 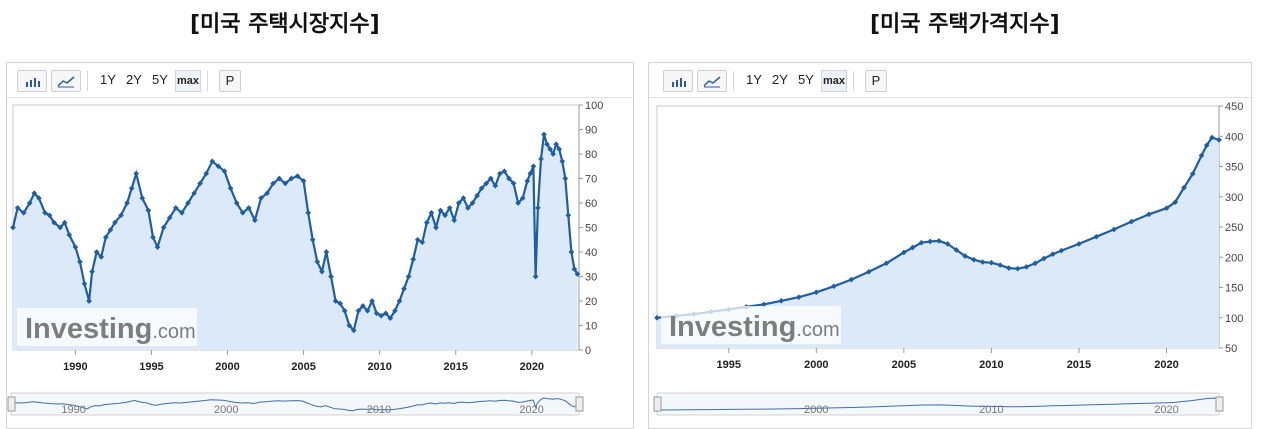 I want to click on x-tick-label: 2005, so click(x=904, y=365).